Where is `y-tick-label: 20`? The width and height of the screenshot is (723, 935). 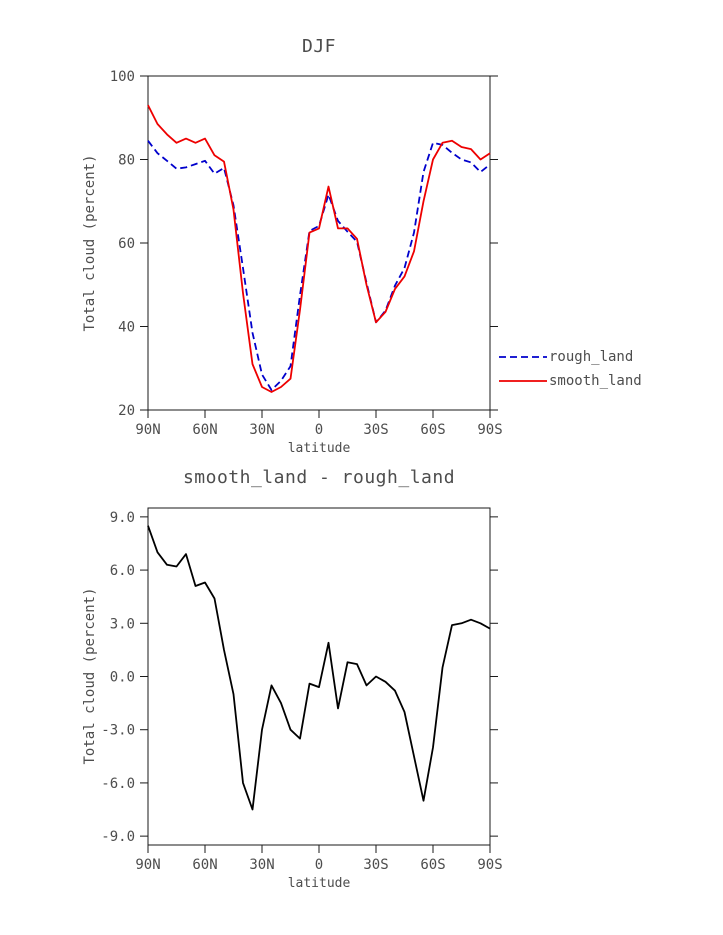
y-tick-label: 20 is located at coordinates (126, 411).